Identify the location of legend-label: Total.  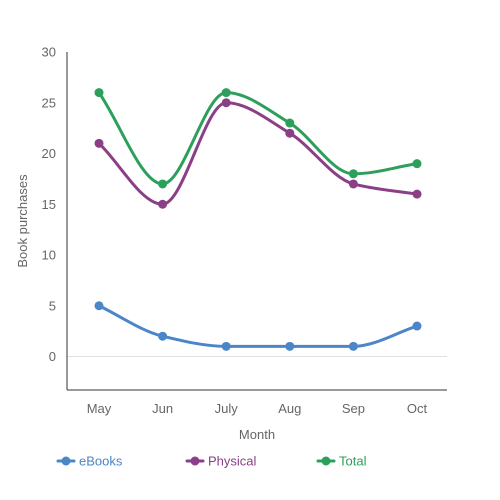
(353, 461).